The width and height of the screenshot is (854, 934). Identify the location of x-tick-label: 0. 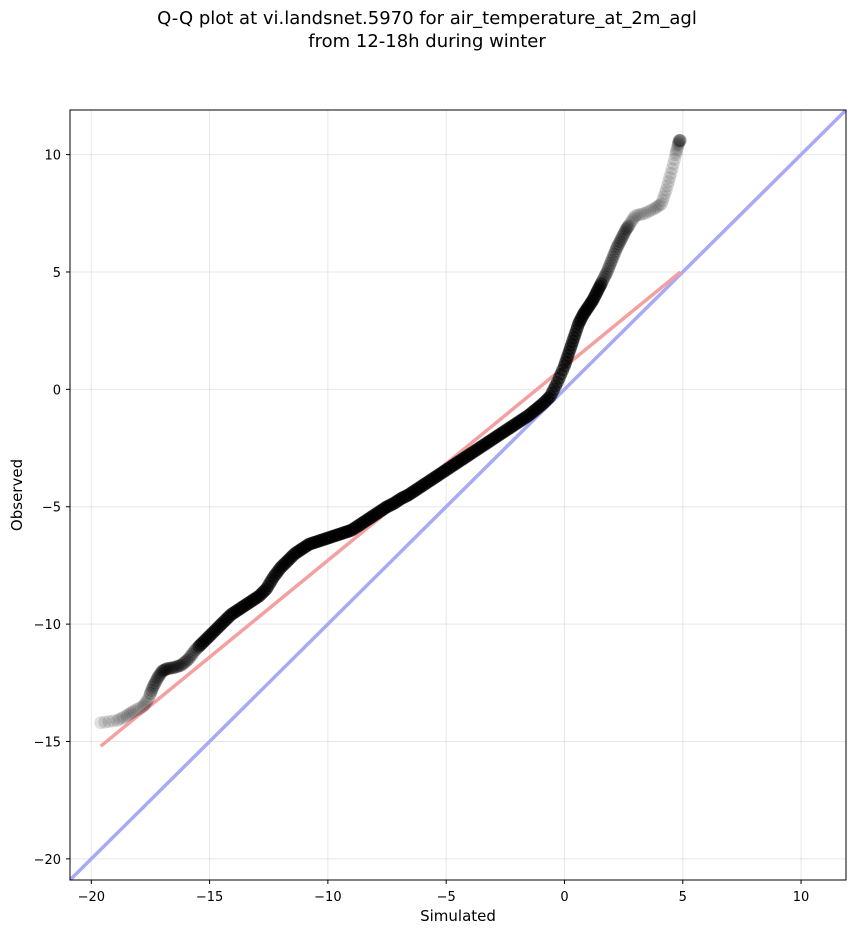
(564, 897).